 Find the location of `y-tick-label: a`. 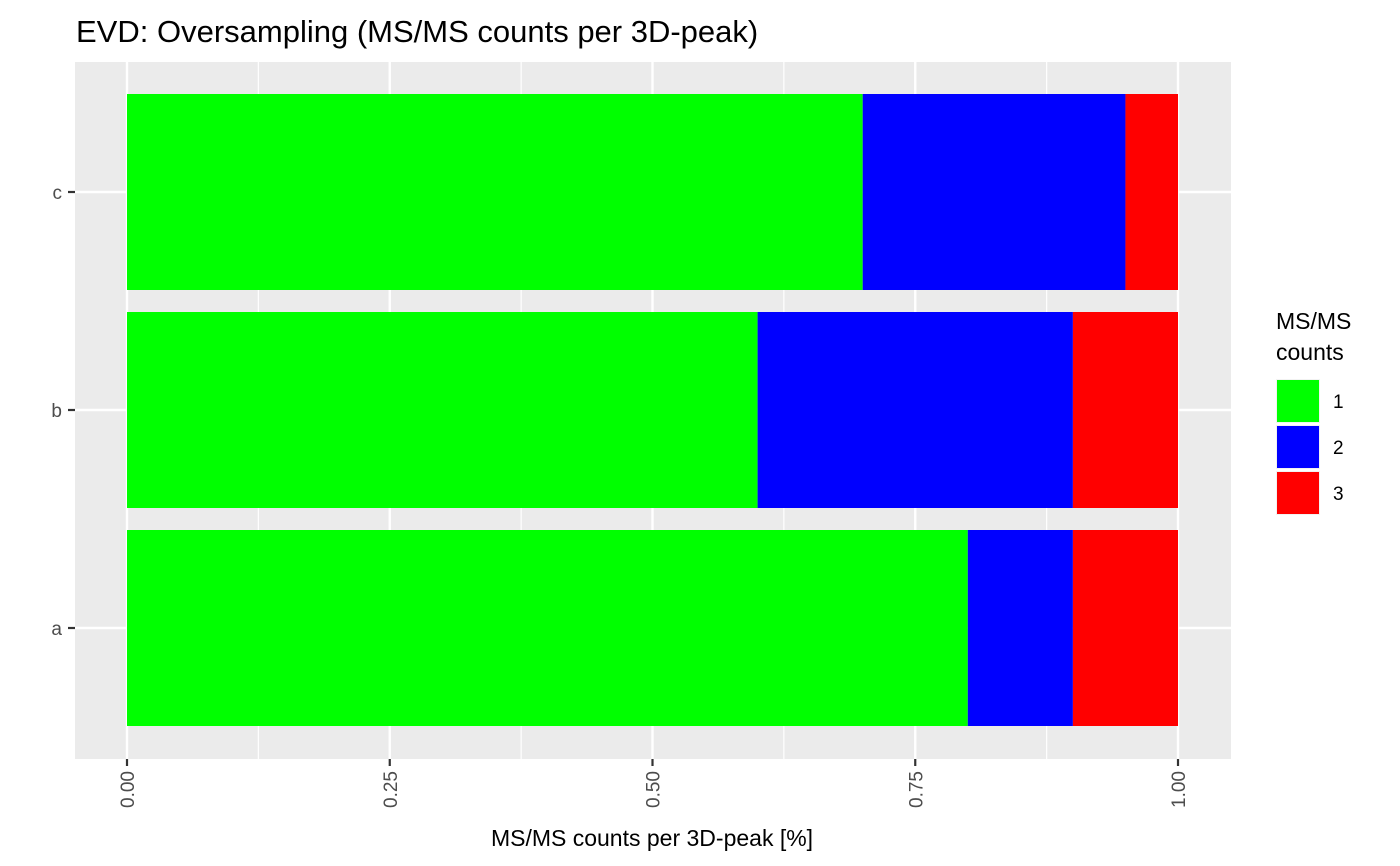

y-tick-label: a is located at coordinates (56, 629).